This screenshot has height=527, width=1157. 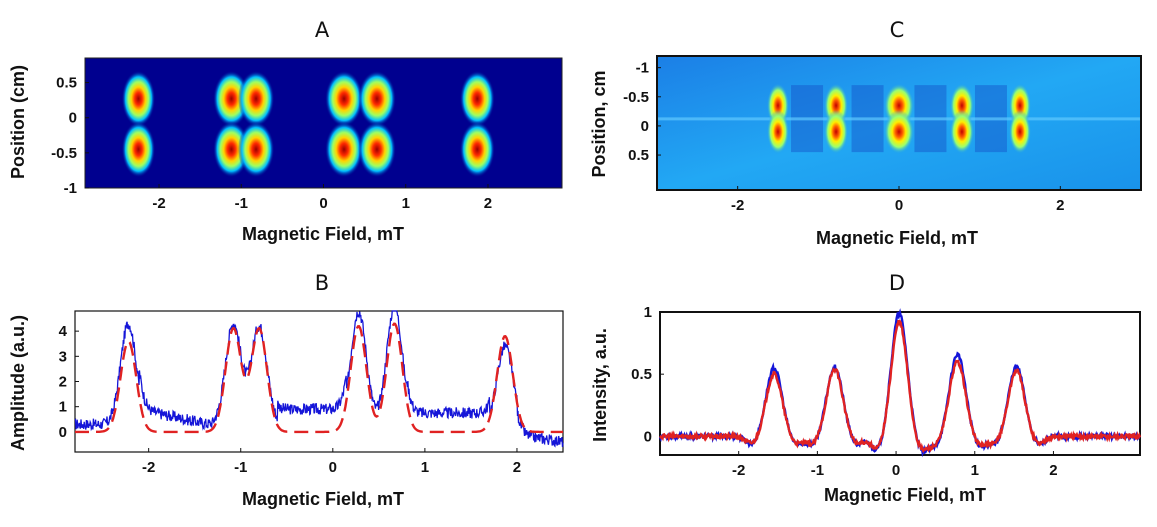 What do you see at coordinates (600, 385) in the screenshot?
I see `panel-d-y-label: Intensity, a.u.` at bounding box center [600, 385].